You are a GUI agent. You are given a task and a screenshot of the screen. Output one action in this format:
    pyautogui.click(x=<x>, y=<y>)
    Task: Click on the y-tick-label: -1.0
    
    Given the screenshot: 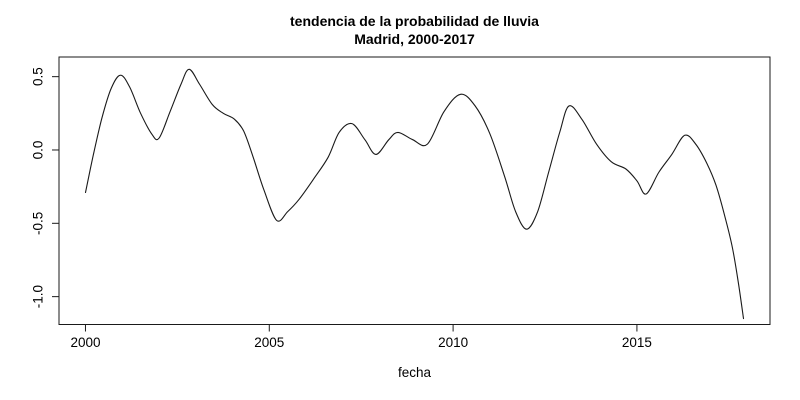 What is the action you would take?
    pyautogui.click(x=38, y=296)
    